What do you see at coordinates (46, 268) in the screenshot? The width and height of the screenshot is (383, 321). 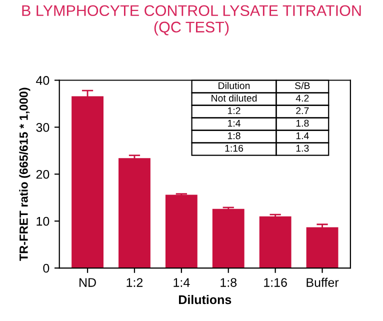 I see `y-tick-label: 0` at bounding box center [46, 268].